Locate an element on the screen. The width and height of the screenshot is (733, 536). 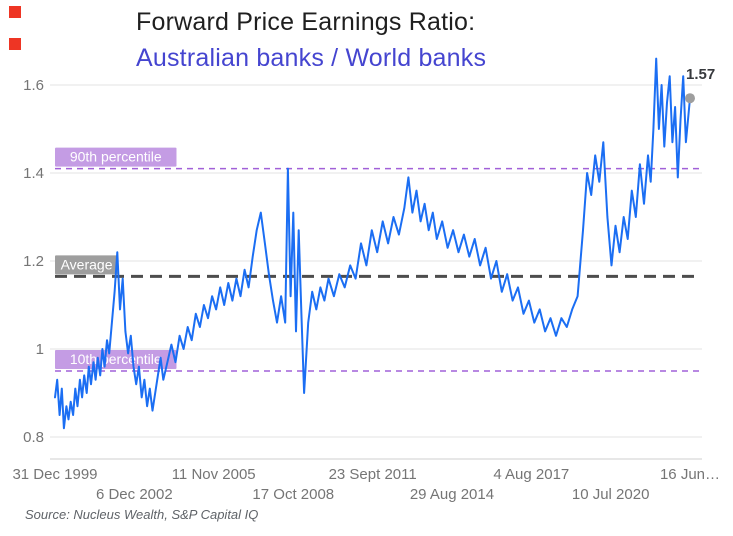
p90-label: 90th percentile is located at coordinates (116, 157).